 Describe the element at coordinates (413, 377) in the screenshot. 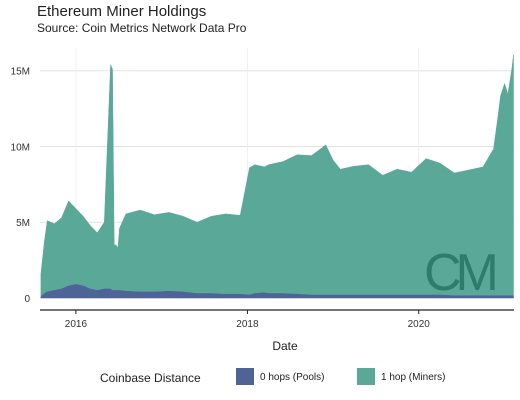

I see `legend-label-miners: 1 hop (Miners)` at that location.